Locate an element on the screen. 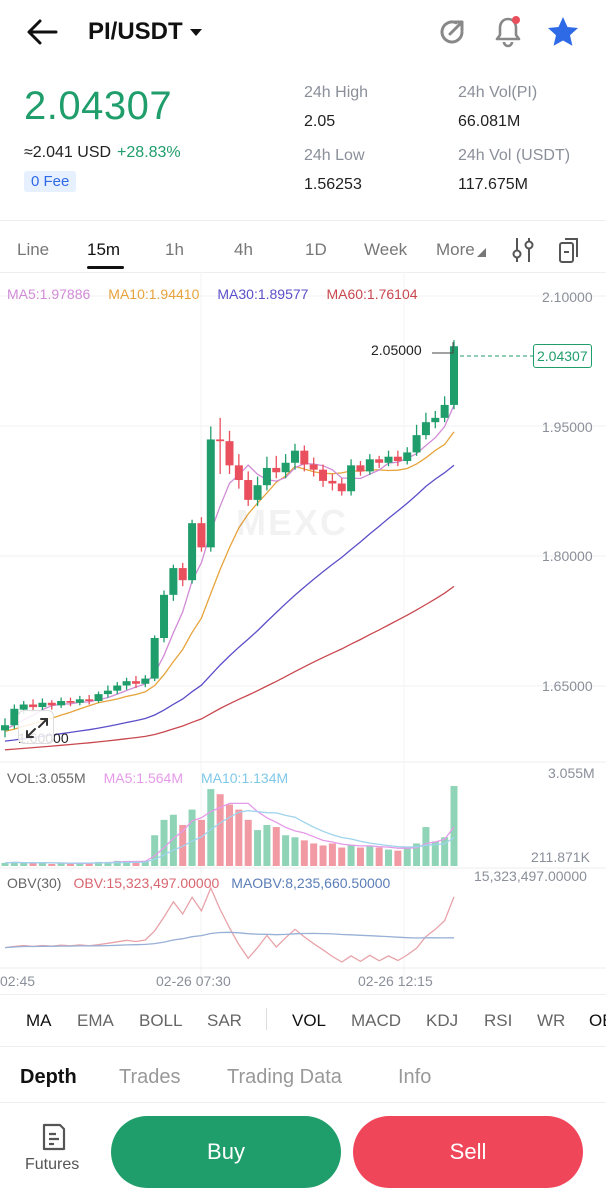  price-axis-label: 2.10000 is located at coordinates (567, 297).